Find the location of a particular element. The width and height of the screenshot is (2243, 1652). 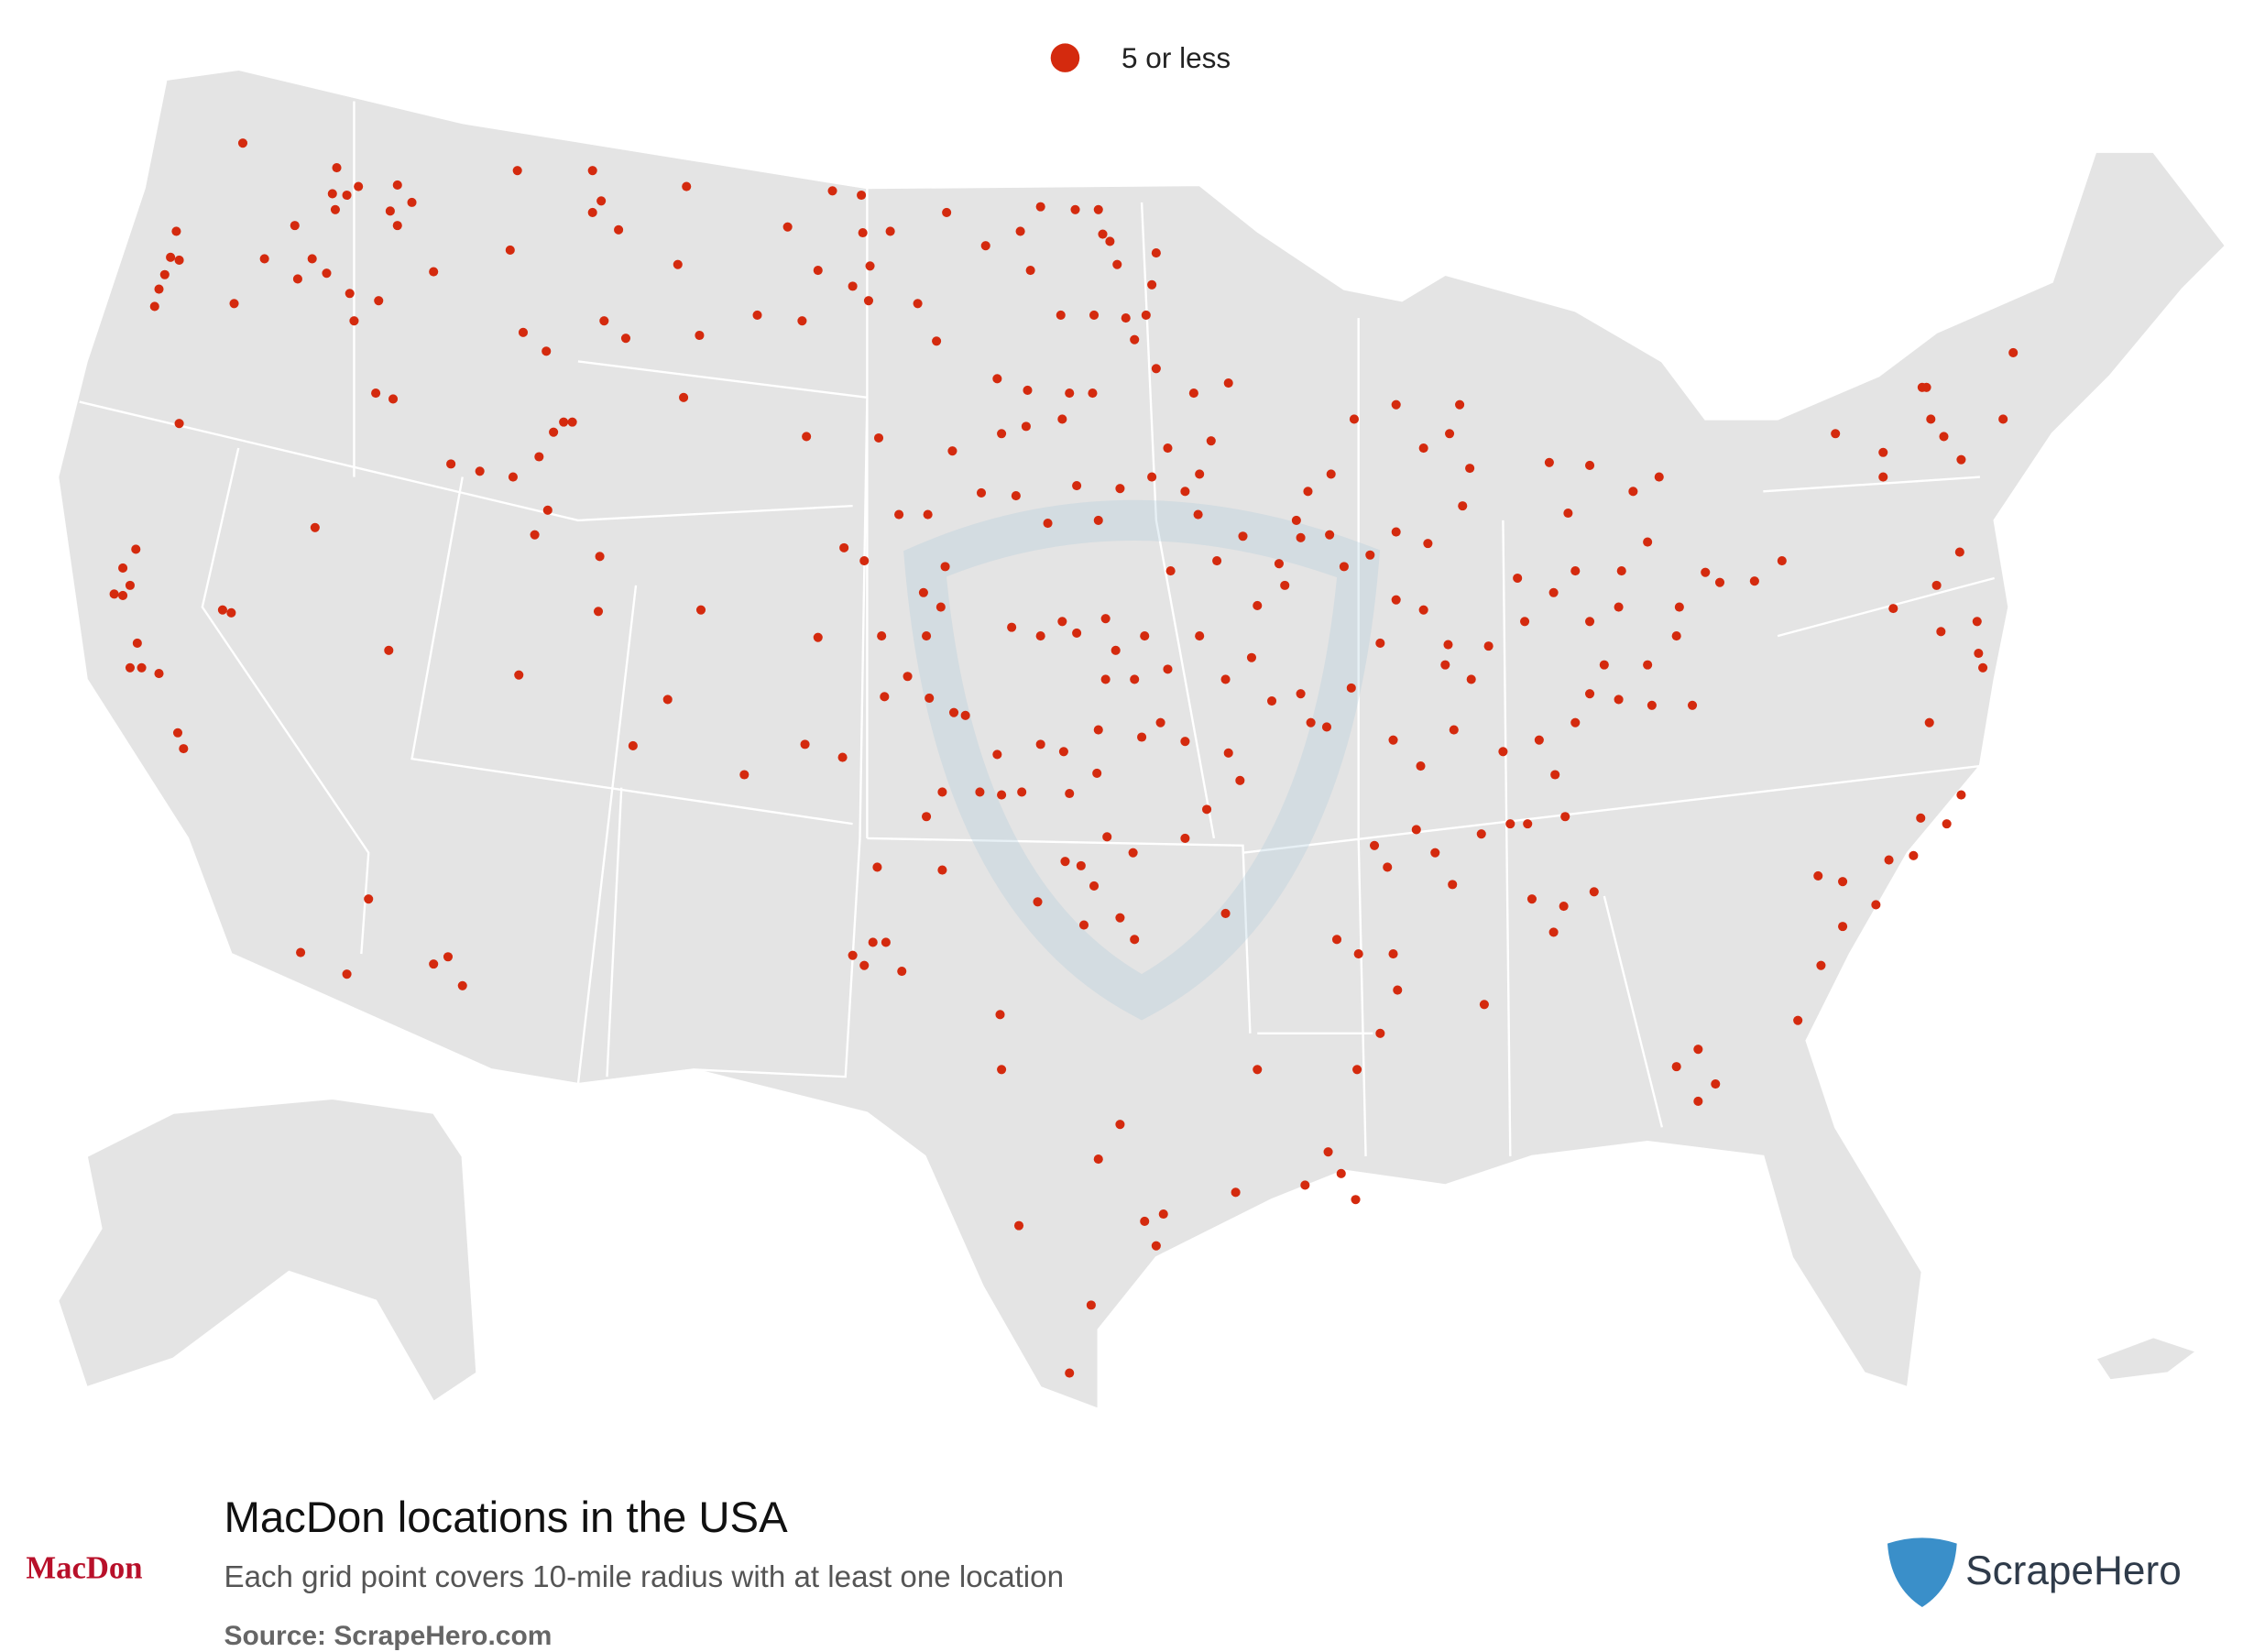

brand-logo: MacDon is located at coordinates (84, 1567).